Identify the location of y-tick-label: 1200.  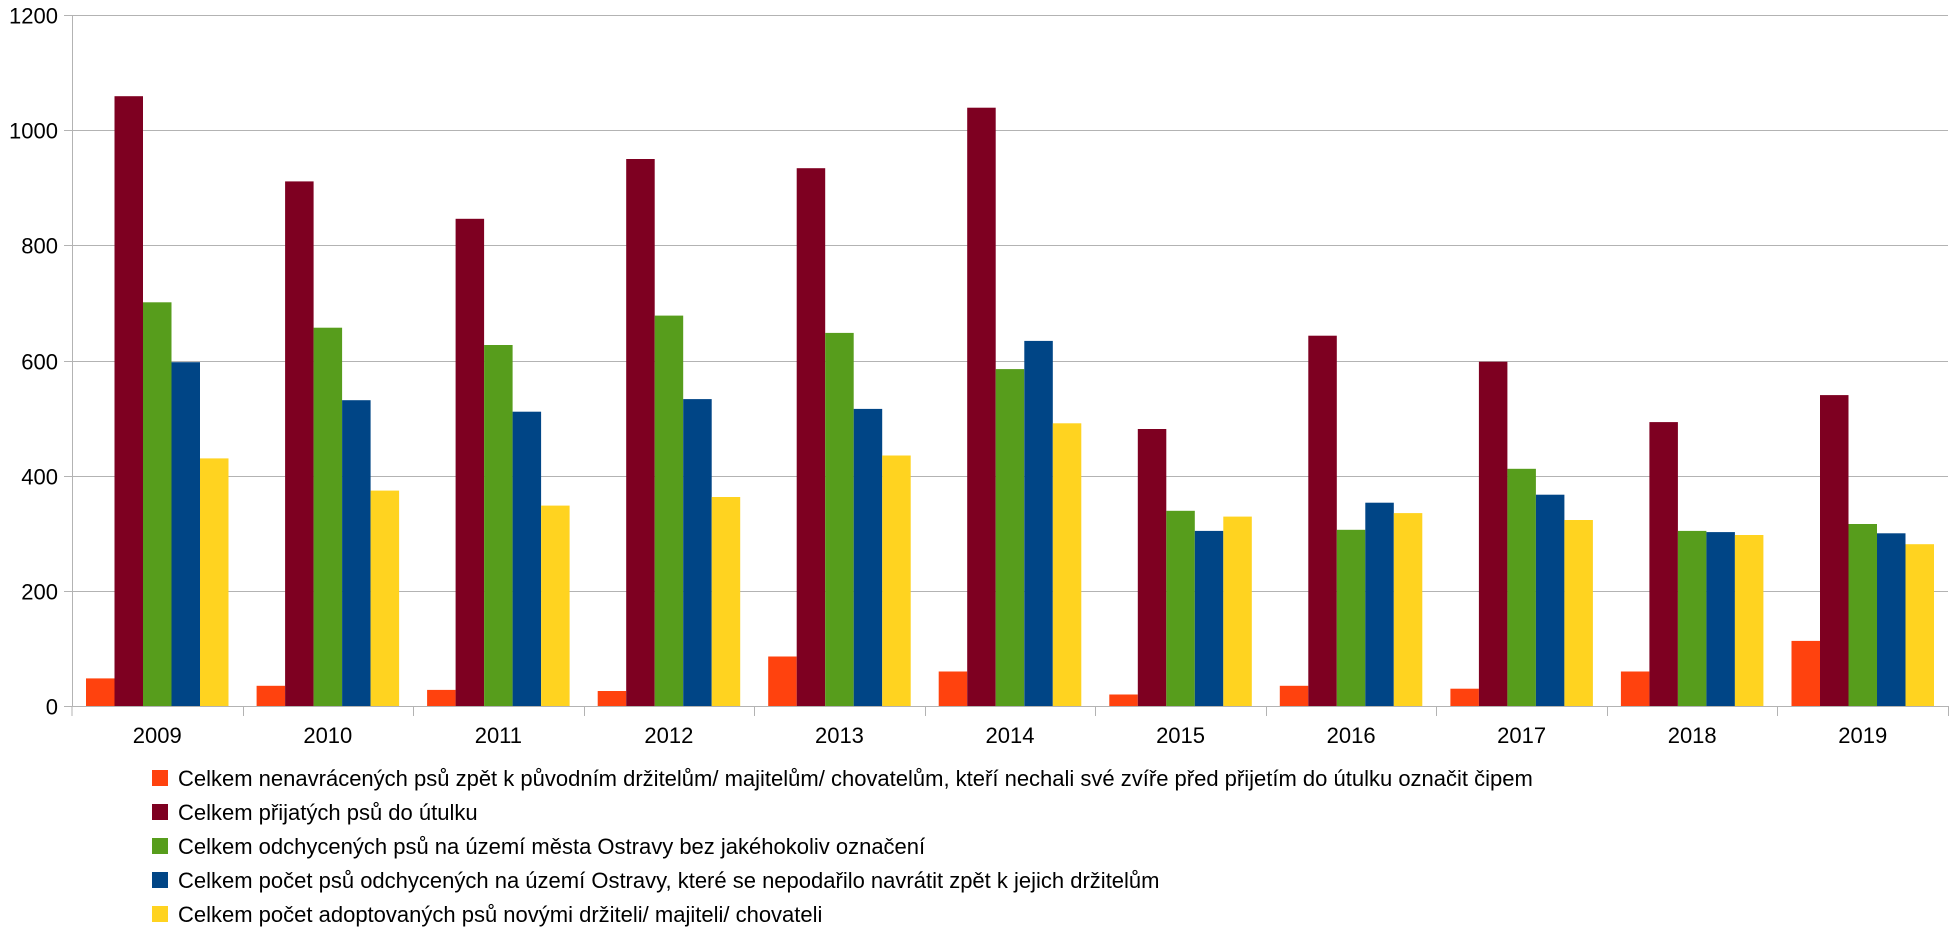
(33, 16).